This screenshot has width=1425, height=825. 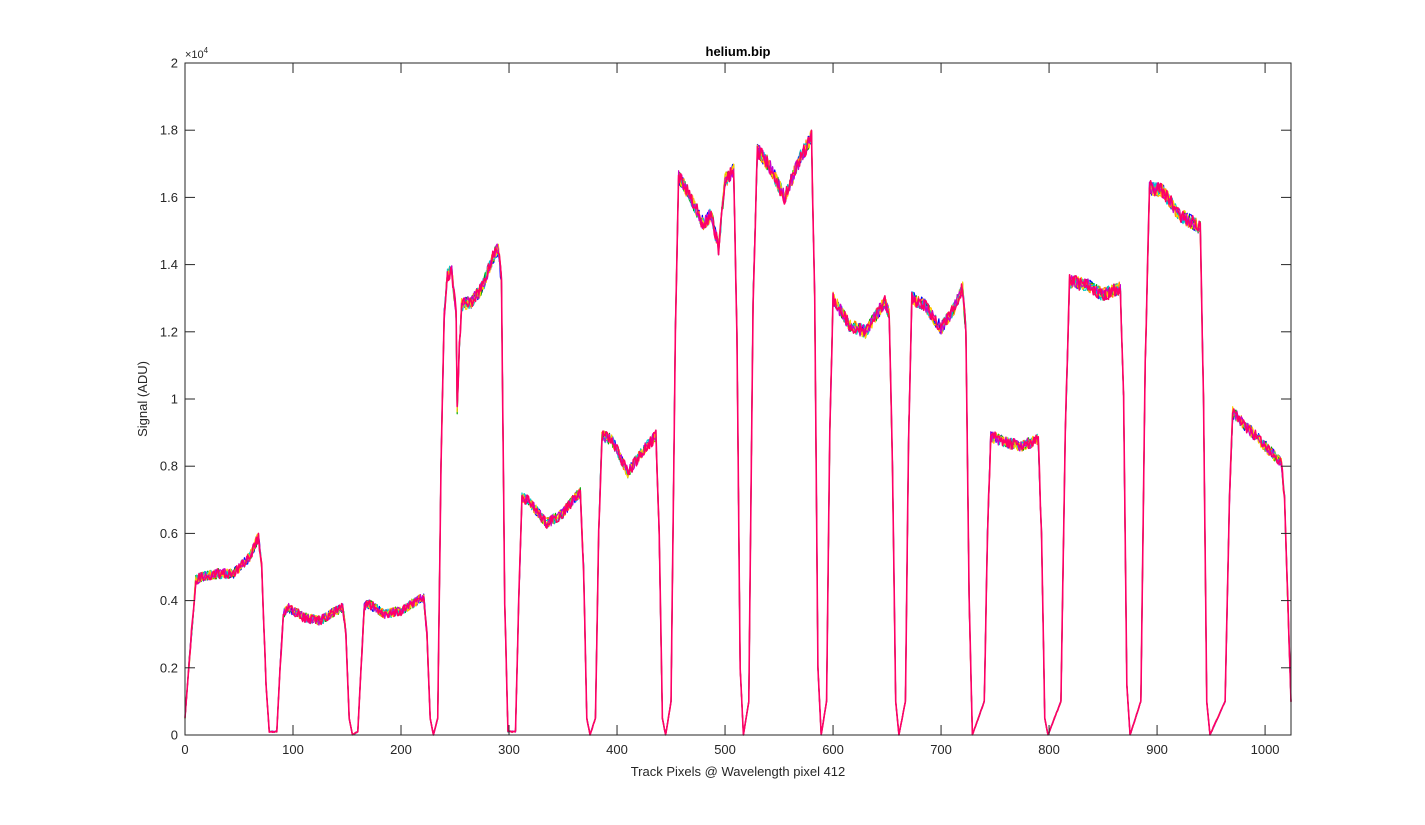 I want to click on x-tick-label: 200, so click(x=401, y=749).